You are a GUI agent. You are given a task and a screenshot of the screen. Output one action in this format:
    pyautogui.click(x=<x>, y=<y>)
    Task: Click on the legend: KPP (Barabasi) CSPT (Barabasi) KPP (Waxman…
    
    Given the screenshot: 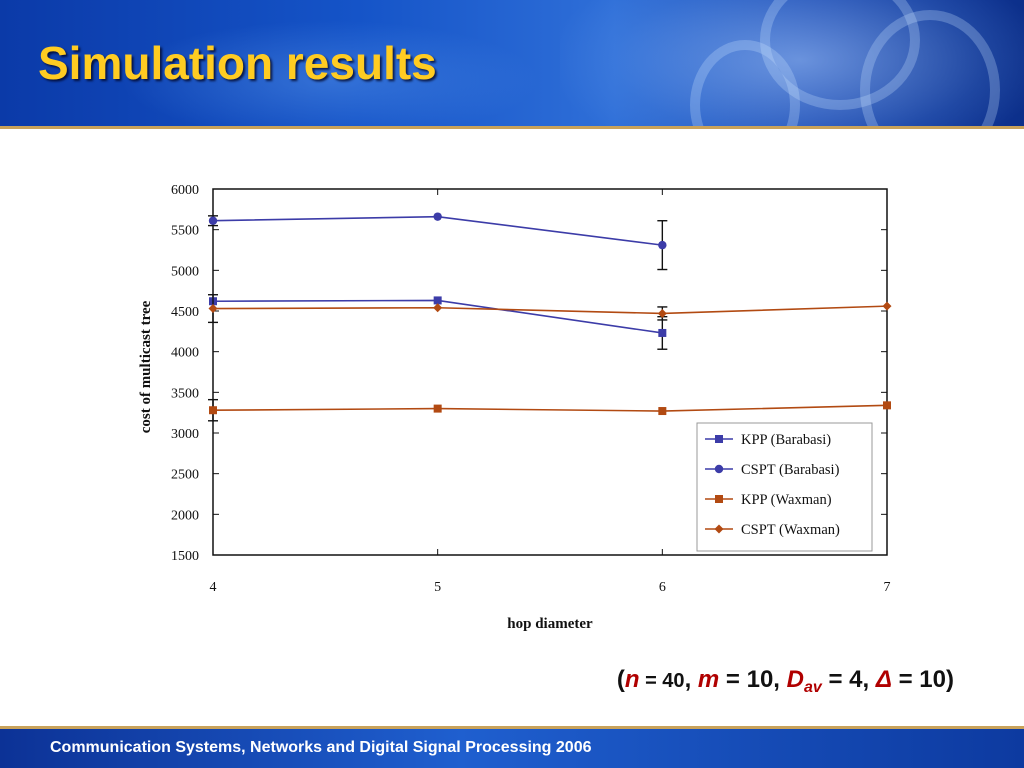 What is the action you would take?
    pyautogui.click(x=784, y=487)
    